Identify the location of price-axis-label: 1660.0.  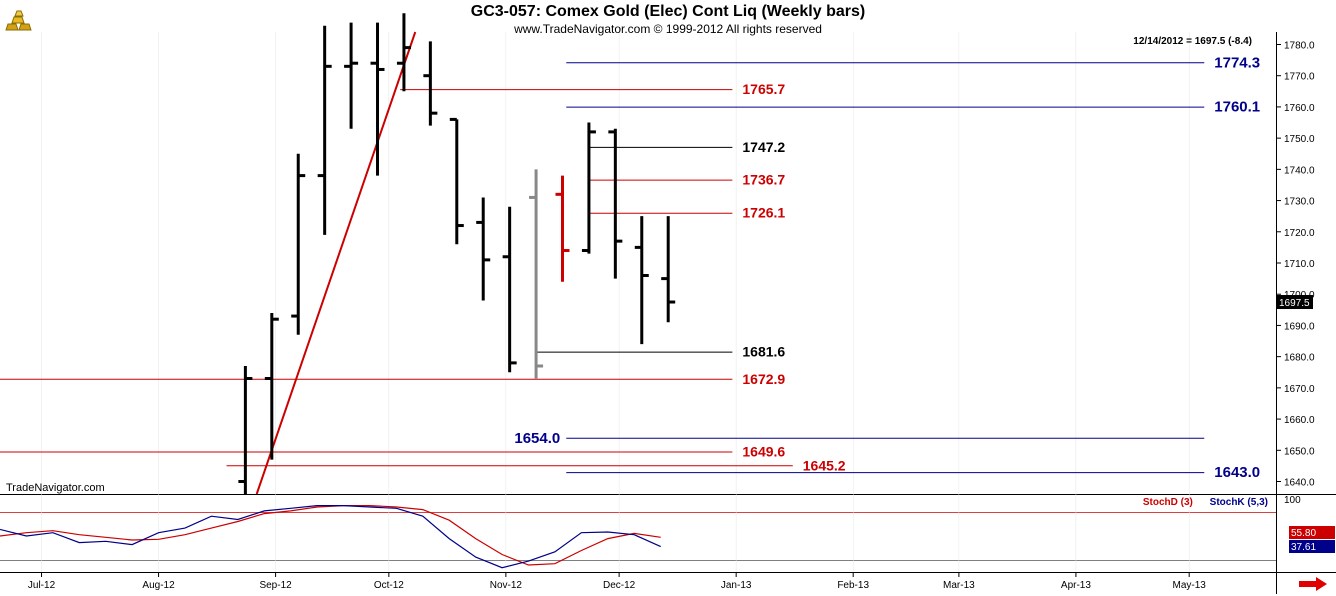
(1299, 420).